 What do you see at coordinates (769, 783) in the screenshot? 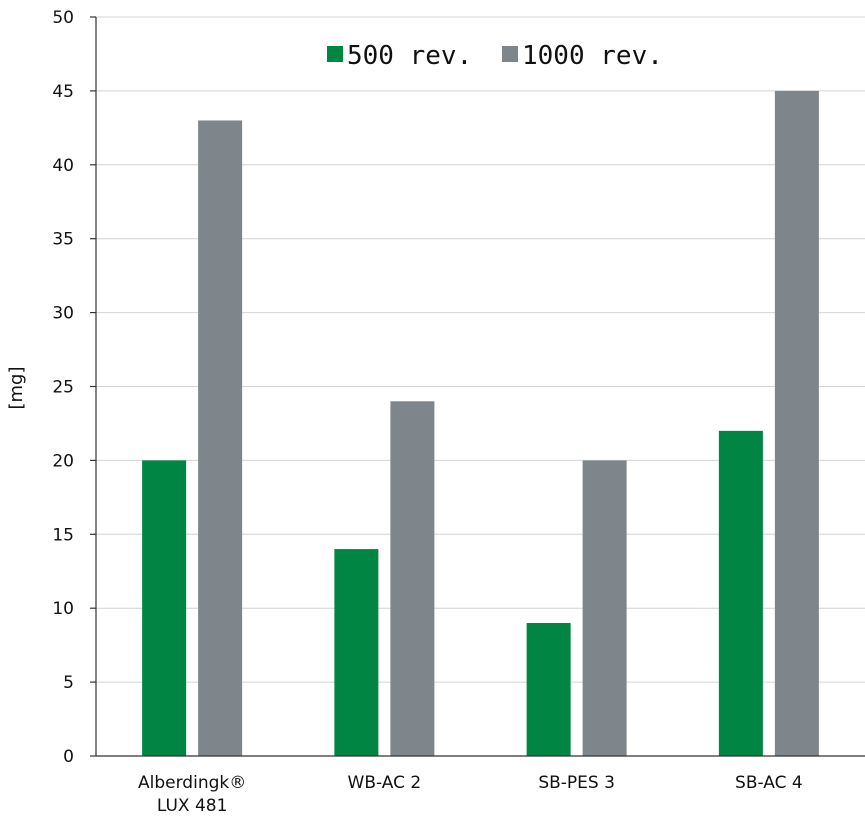
I see `x-category-label: SB-AC 4` at bounding box center [769, 783].